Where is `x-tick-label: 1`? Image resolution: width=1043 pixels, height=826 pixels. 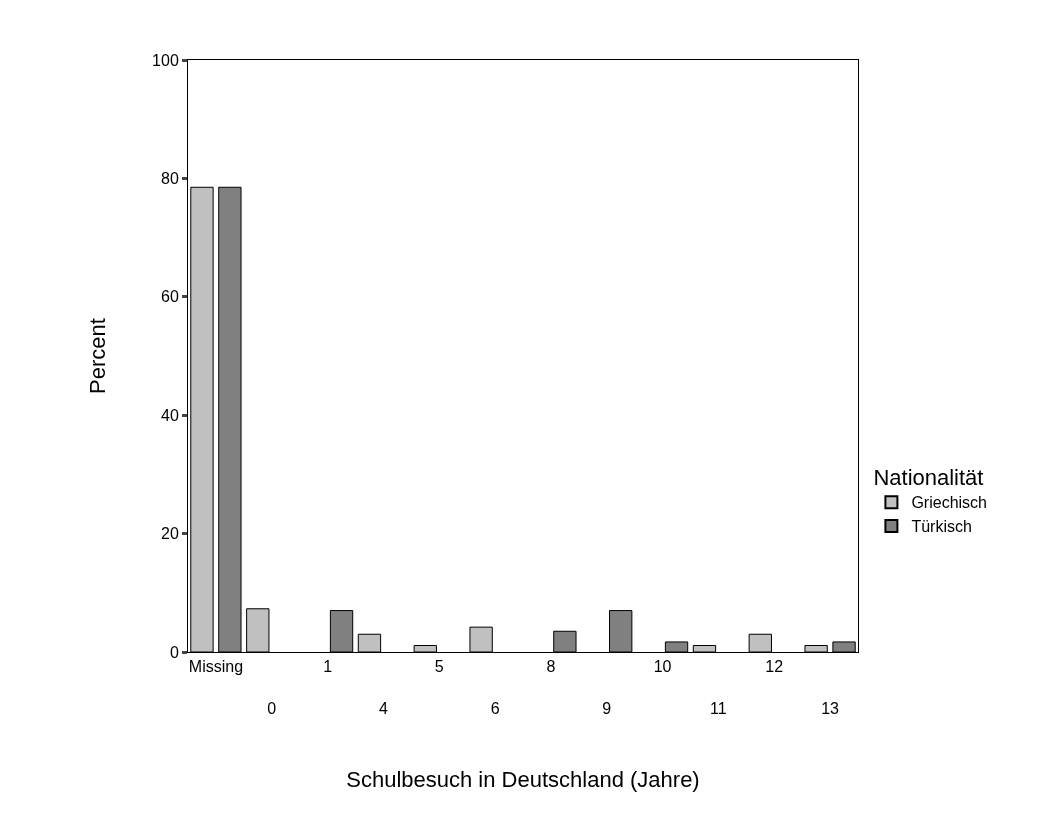 x-tick-label: 1 is located at coordinates (328, 667).